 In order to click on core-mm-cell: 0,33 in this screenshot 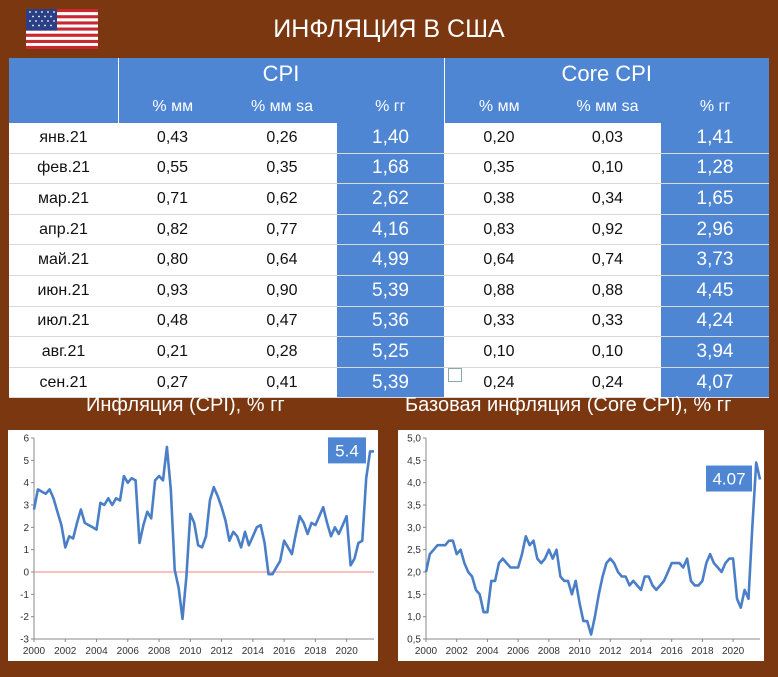, I will do `click(499, 322)`.